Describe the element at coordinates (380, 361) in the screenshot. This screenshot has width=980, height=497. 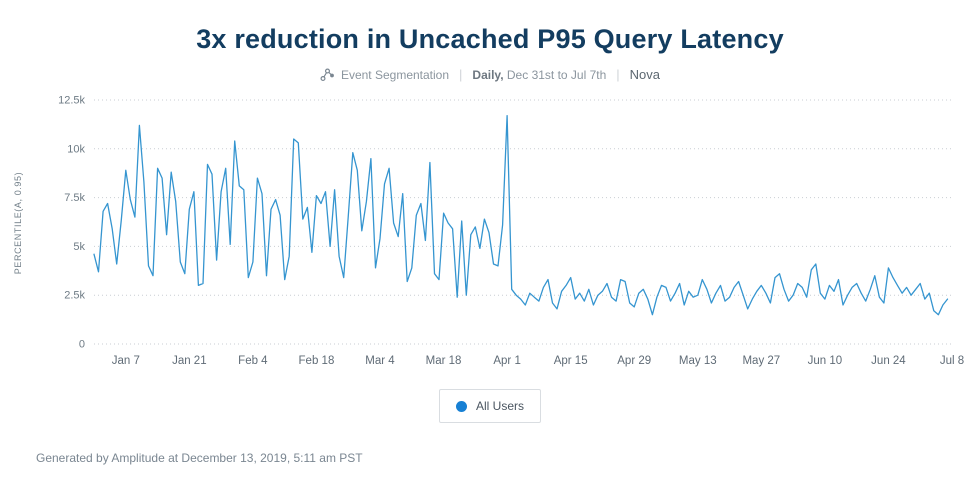
I see `x-tick-label: Mar 4` at that location.